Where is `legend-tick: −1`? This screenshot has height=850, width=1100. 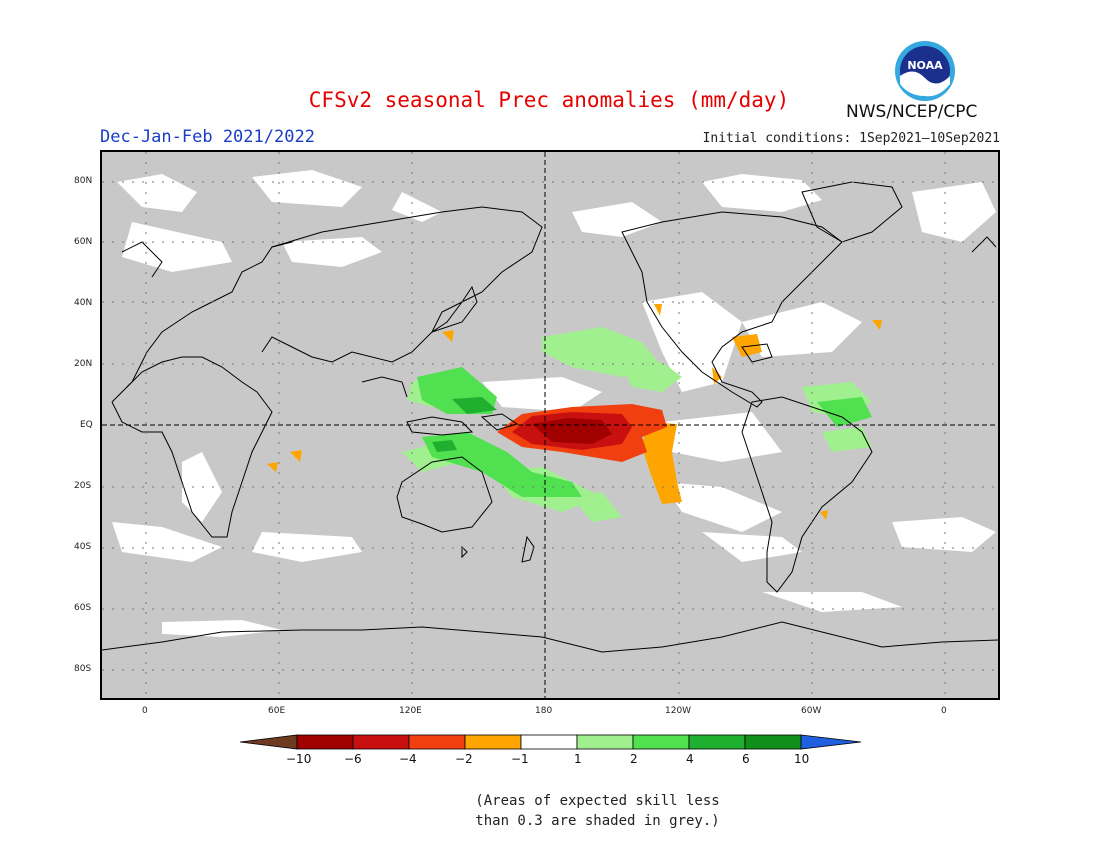
legend-tick: −1 is located at coordinates (520, 759).